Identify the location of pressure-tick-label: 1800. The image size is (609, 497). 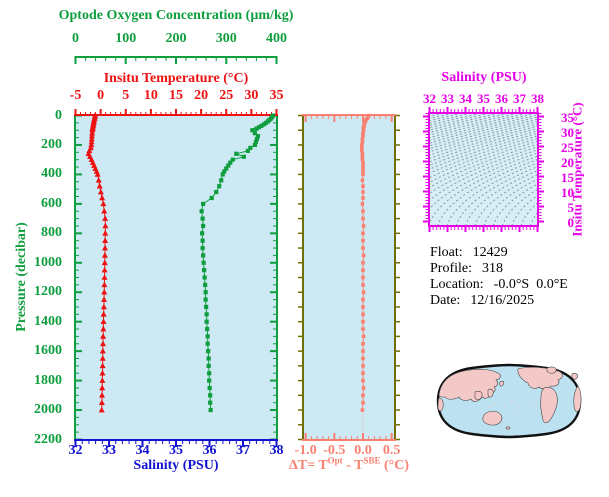
(48, 380).